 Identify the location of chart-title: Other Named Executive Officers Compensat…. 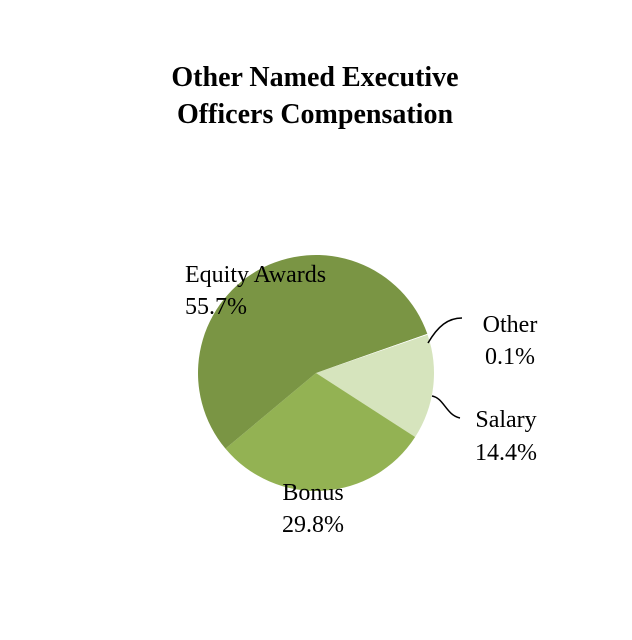
(314, 96).